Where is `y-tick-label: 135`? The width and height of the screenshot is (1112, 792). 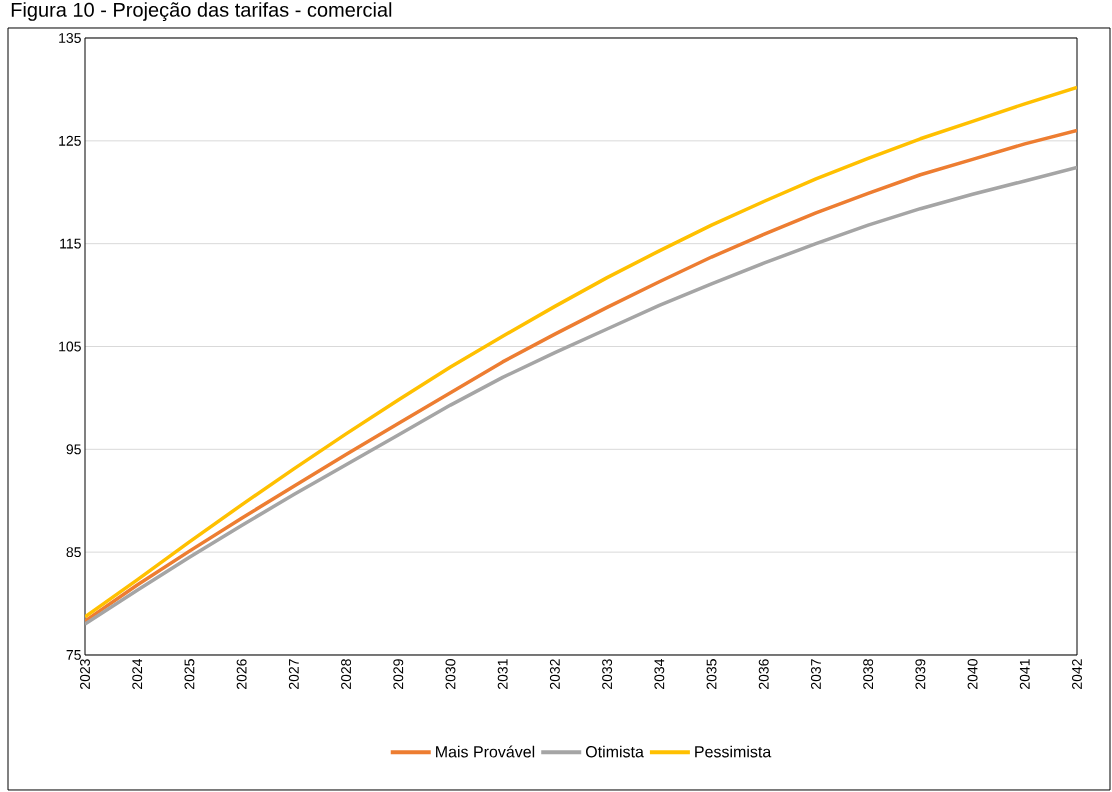 y-tick-label: 135 is located at coordinates (70, 38).